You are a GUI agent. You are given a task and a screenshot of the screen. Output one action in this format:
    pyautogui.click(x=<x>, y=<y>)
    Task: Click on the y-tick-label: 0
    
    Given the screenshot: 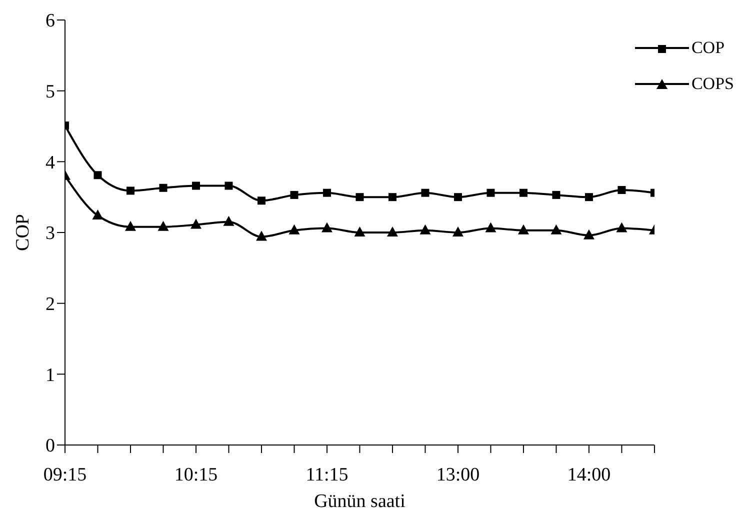 What is the action you would take?
    pyautogui.click(x=50, y=446)
    